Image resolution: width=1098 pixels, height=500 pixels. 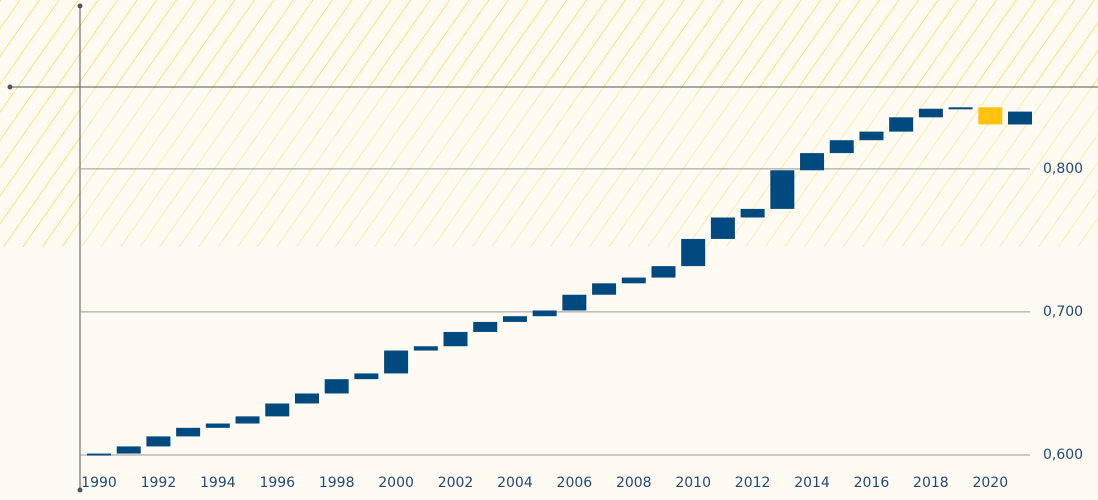 What do you see at coordinates (1063, 312) in the screenshot?
I see `y-tick-label: 0,700` at bounding box center [1063, 312].